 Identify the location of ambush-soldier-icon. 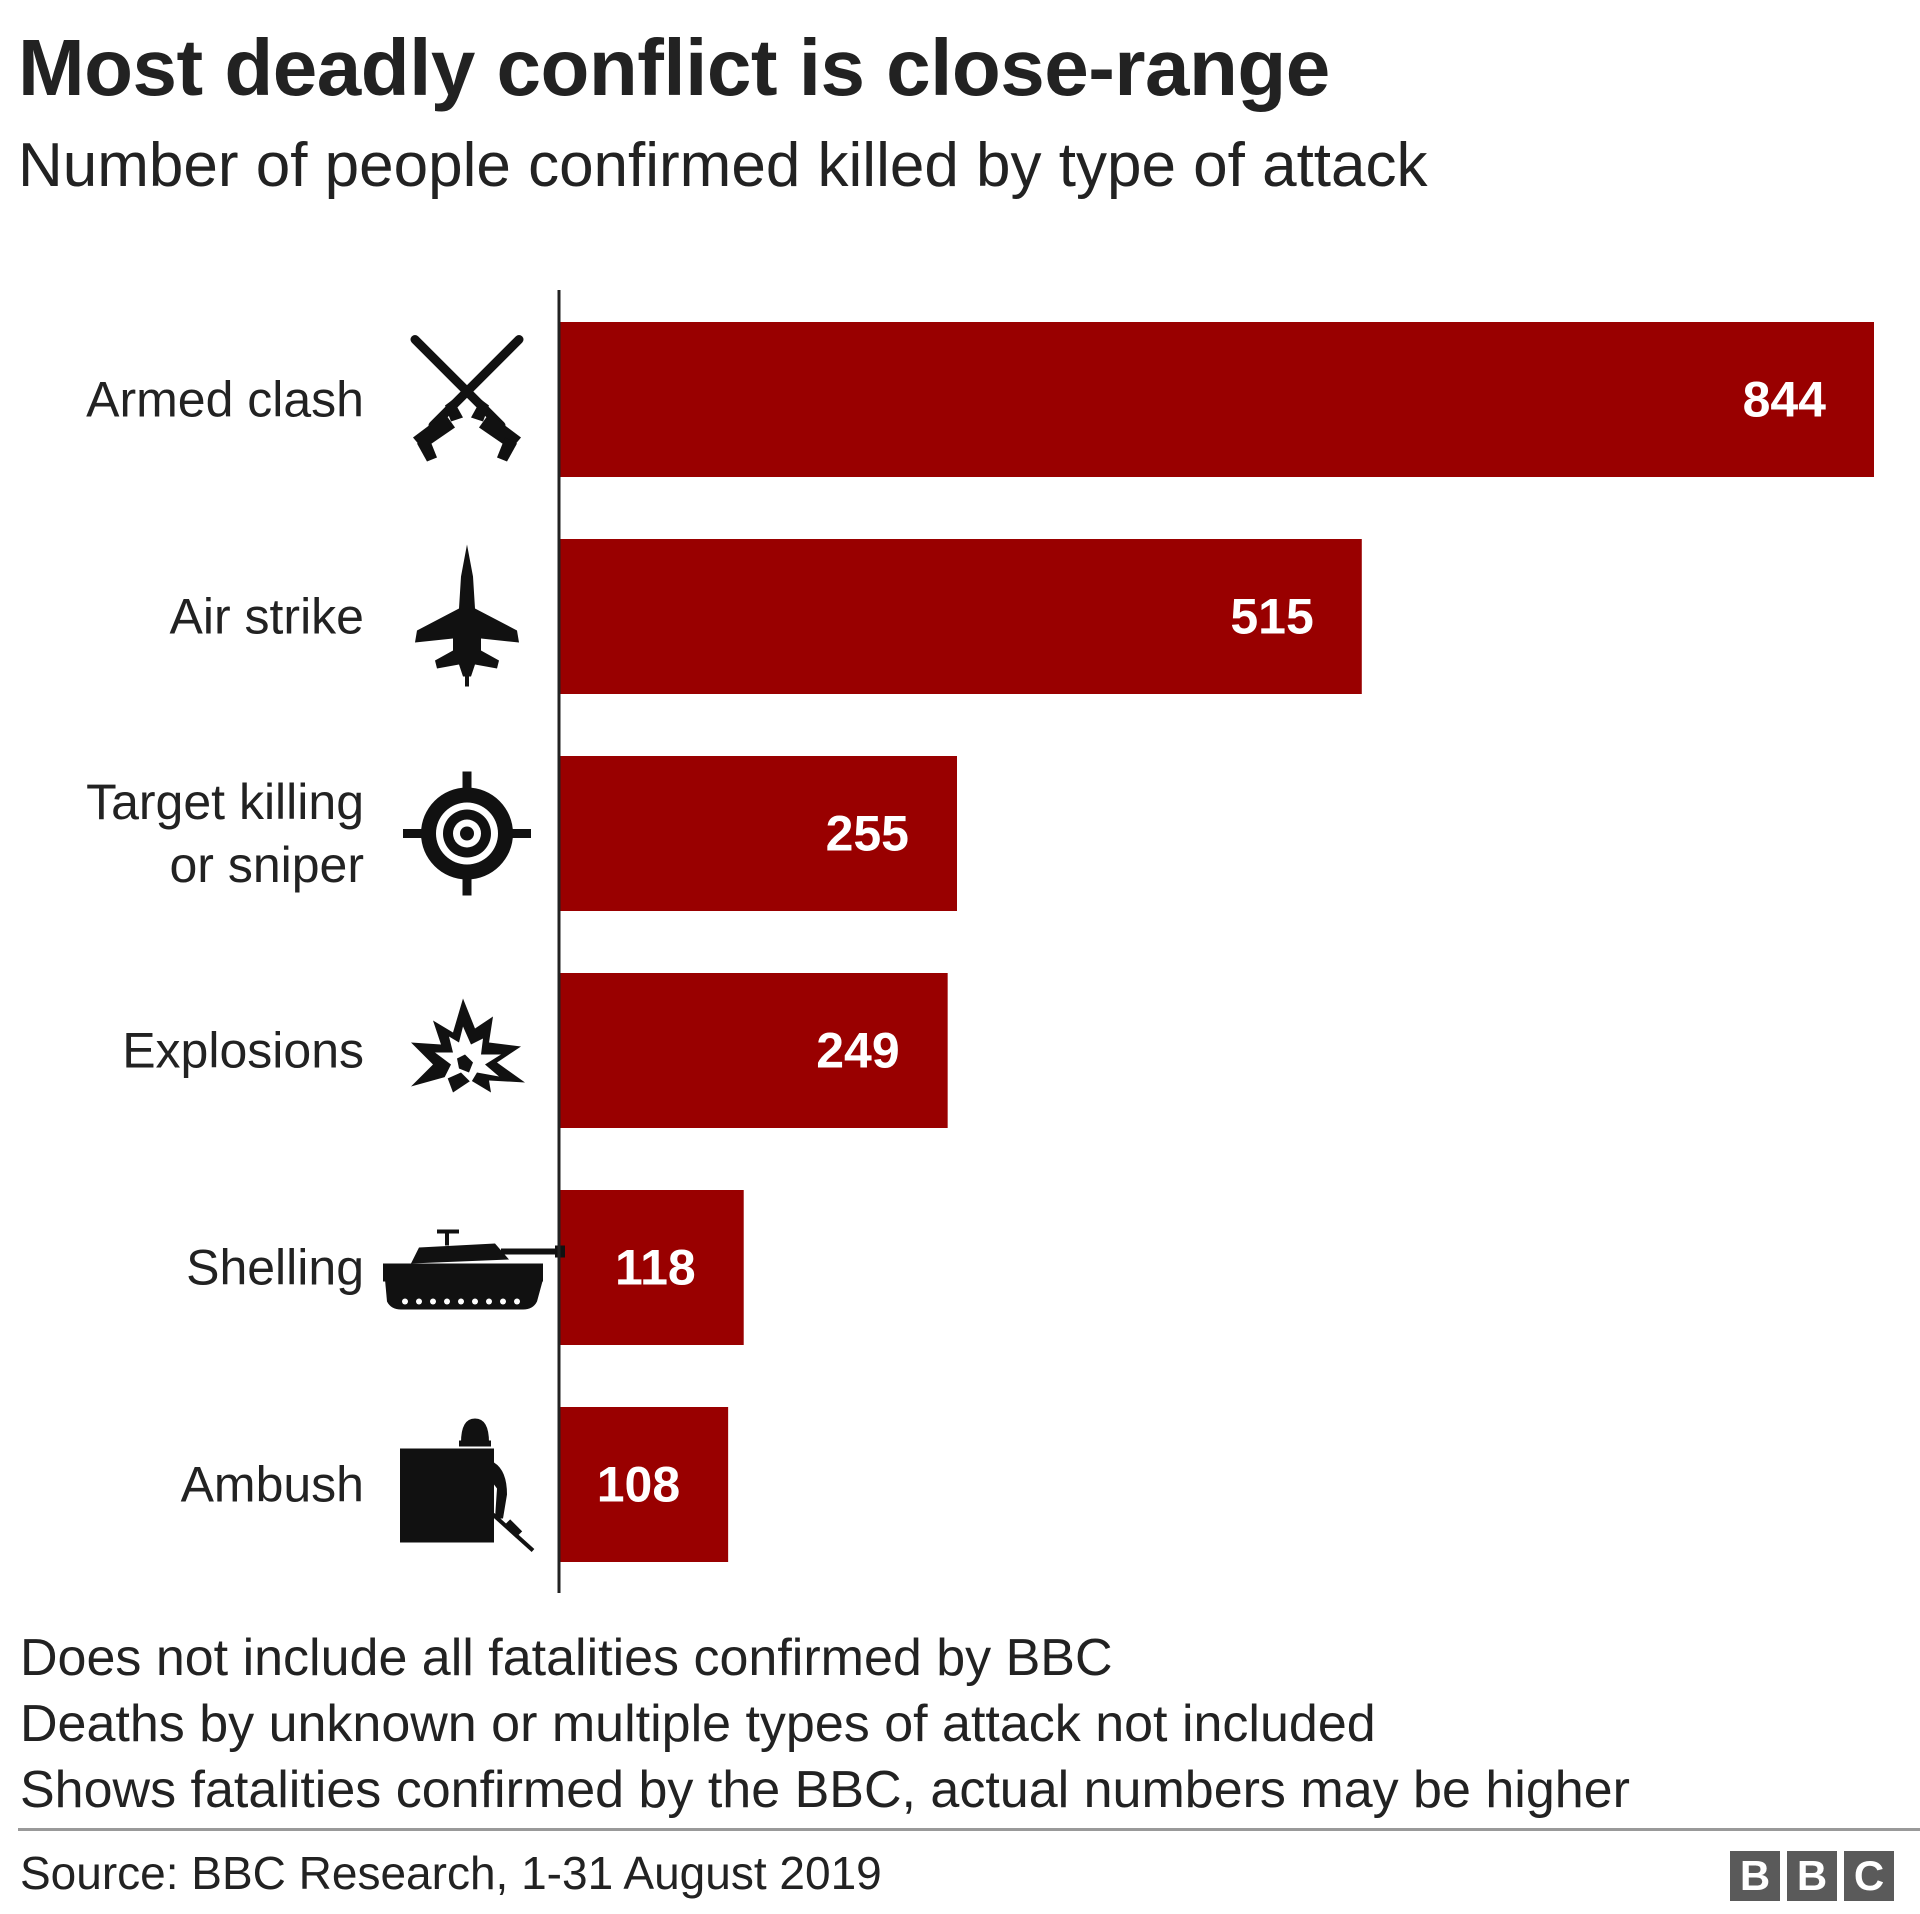
(467, 1485).